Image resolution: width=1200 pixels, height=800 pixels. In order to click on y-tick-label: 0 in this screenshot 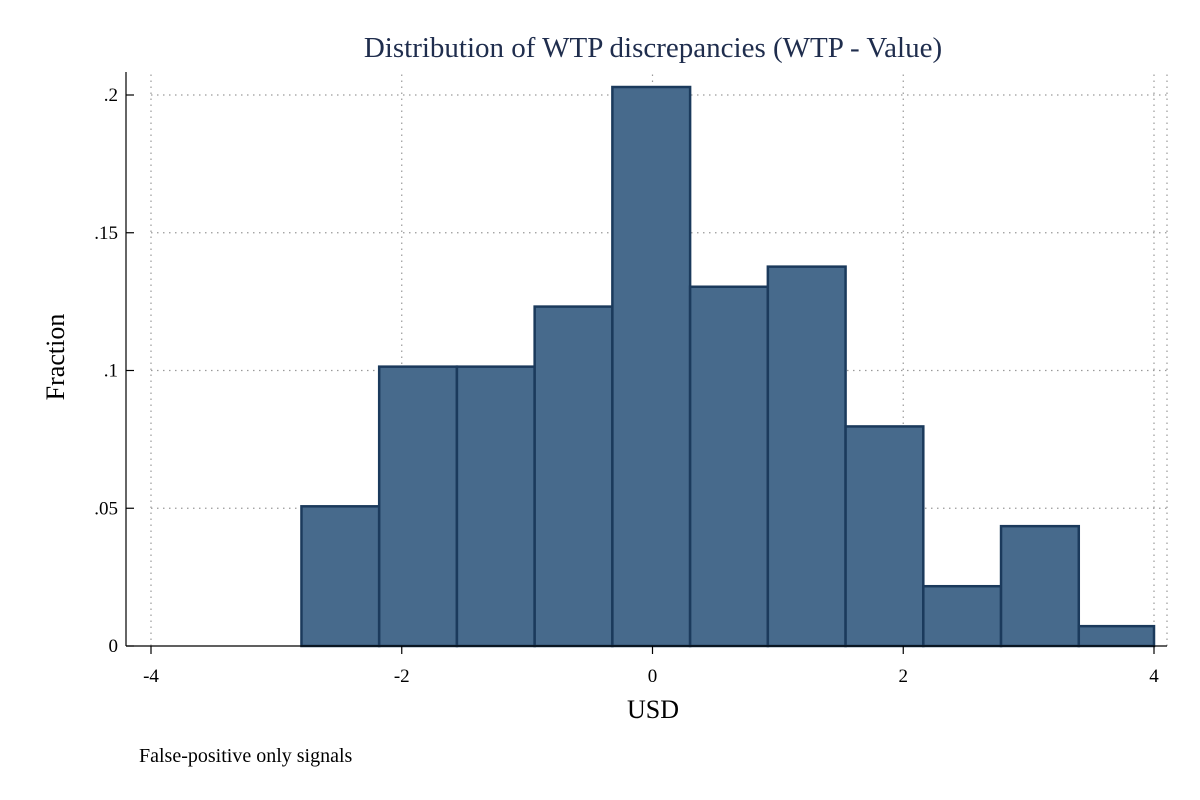, I will do `click(114, 646)`.